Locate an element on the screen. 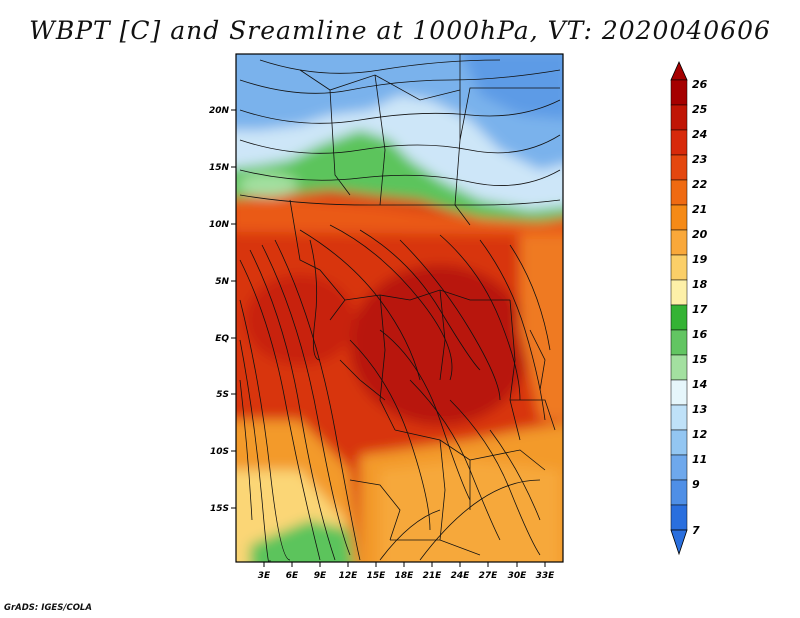  lat-label-eq: EQ is located at coordinates (222, 339).